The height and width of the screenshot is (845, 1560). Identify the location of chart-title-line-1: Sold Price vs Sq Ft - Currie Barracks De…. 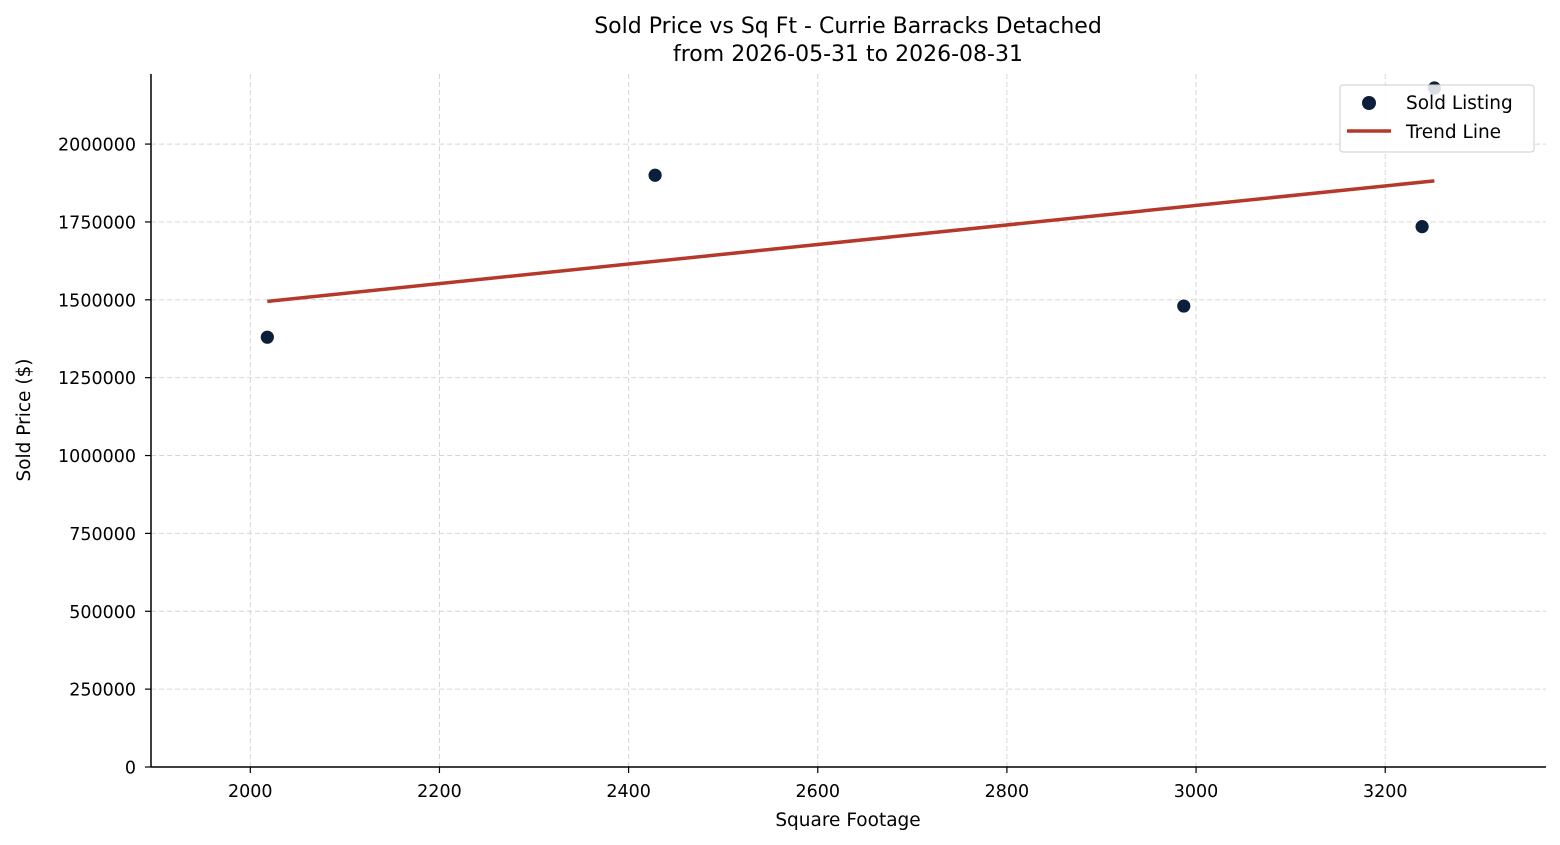
(848, 26).